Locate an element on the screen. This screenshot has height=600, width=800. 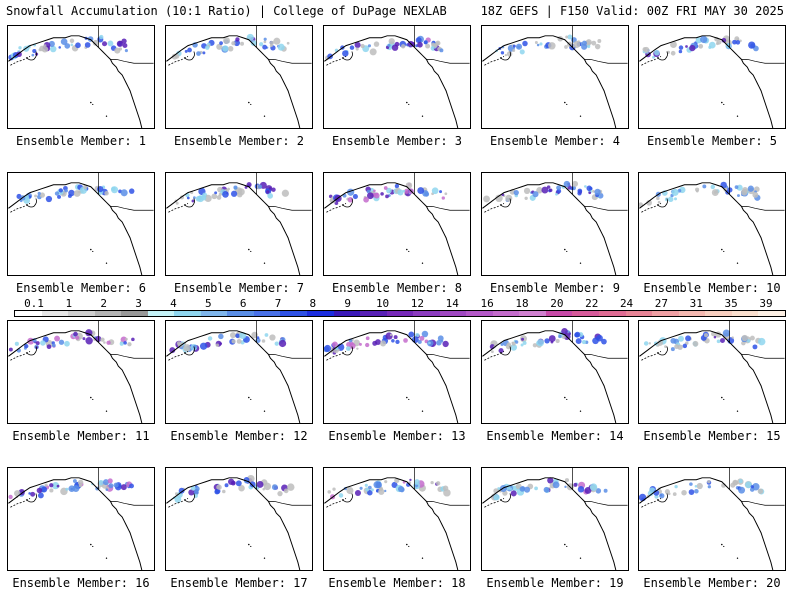
ensemble-member-label: Ensemble Member: 8 is located at coordinates (397, 288).